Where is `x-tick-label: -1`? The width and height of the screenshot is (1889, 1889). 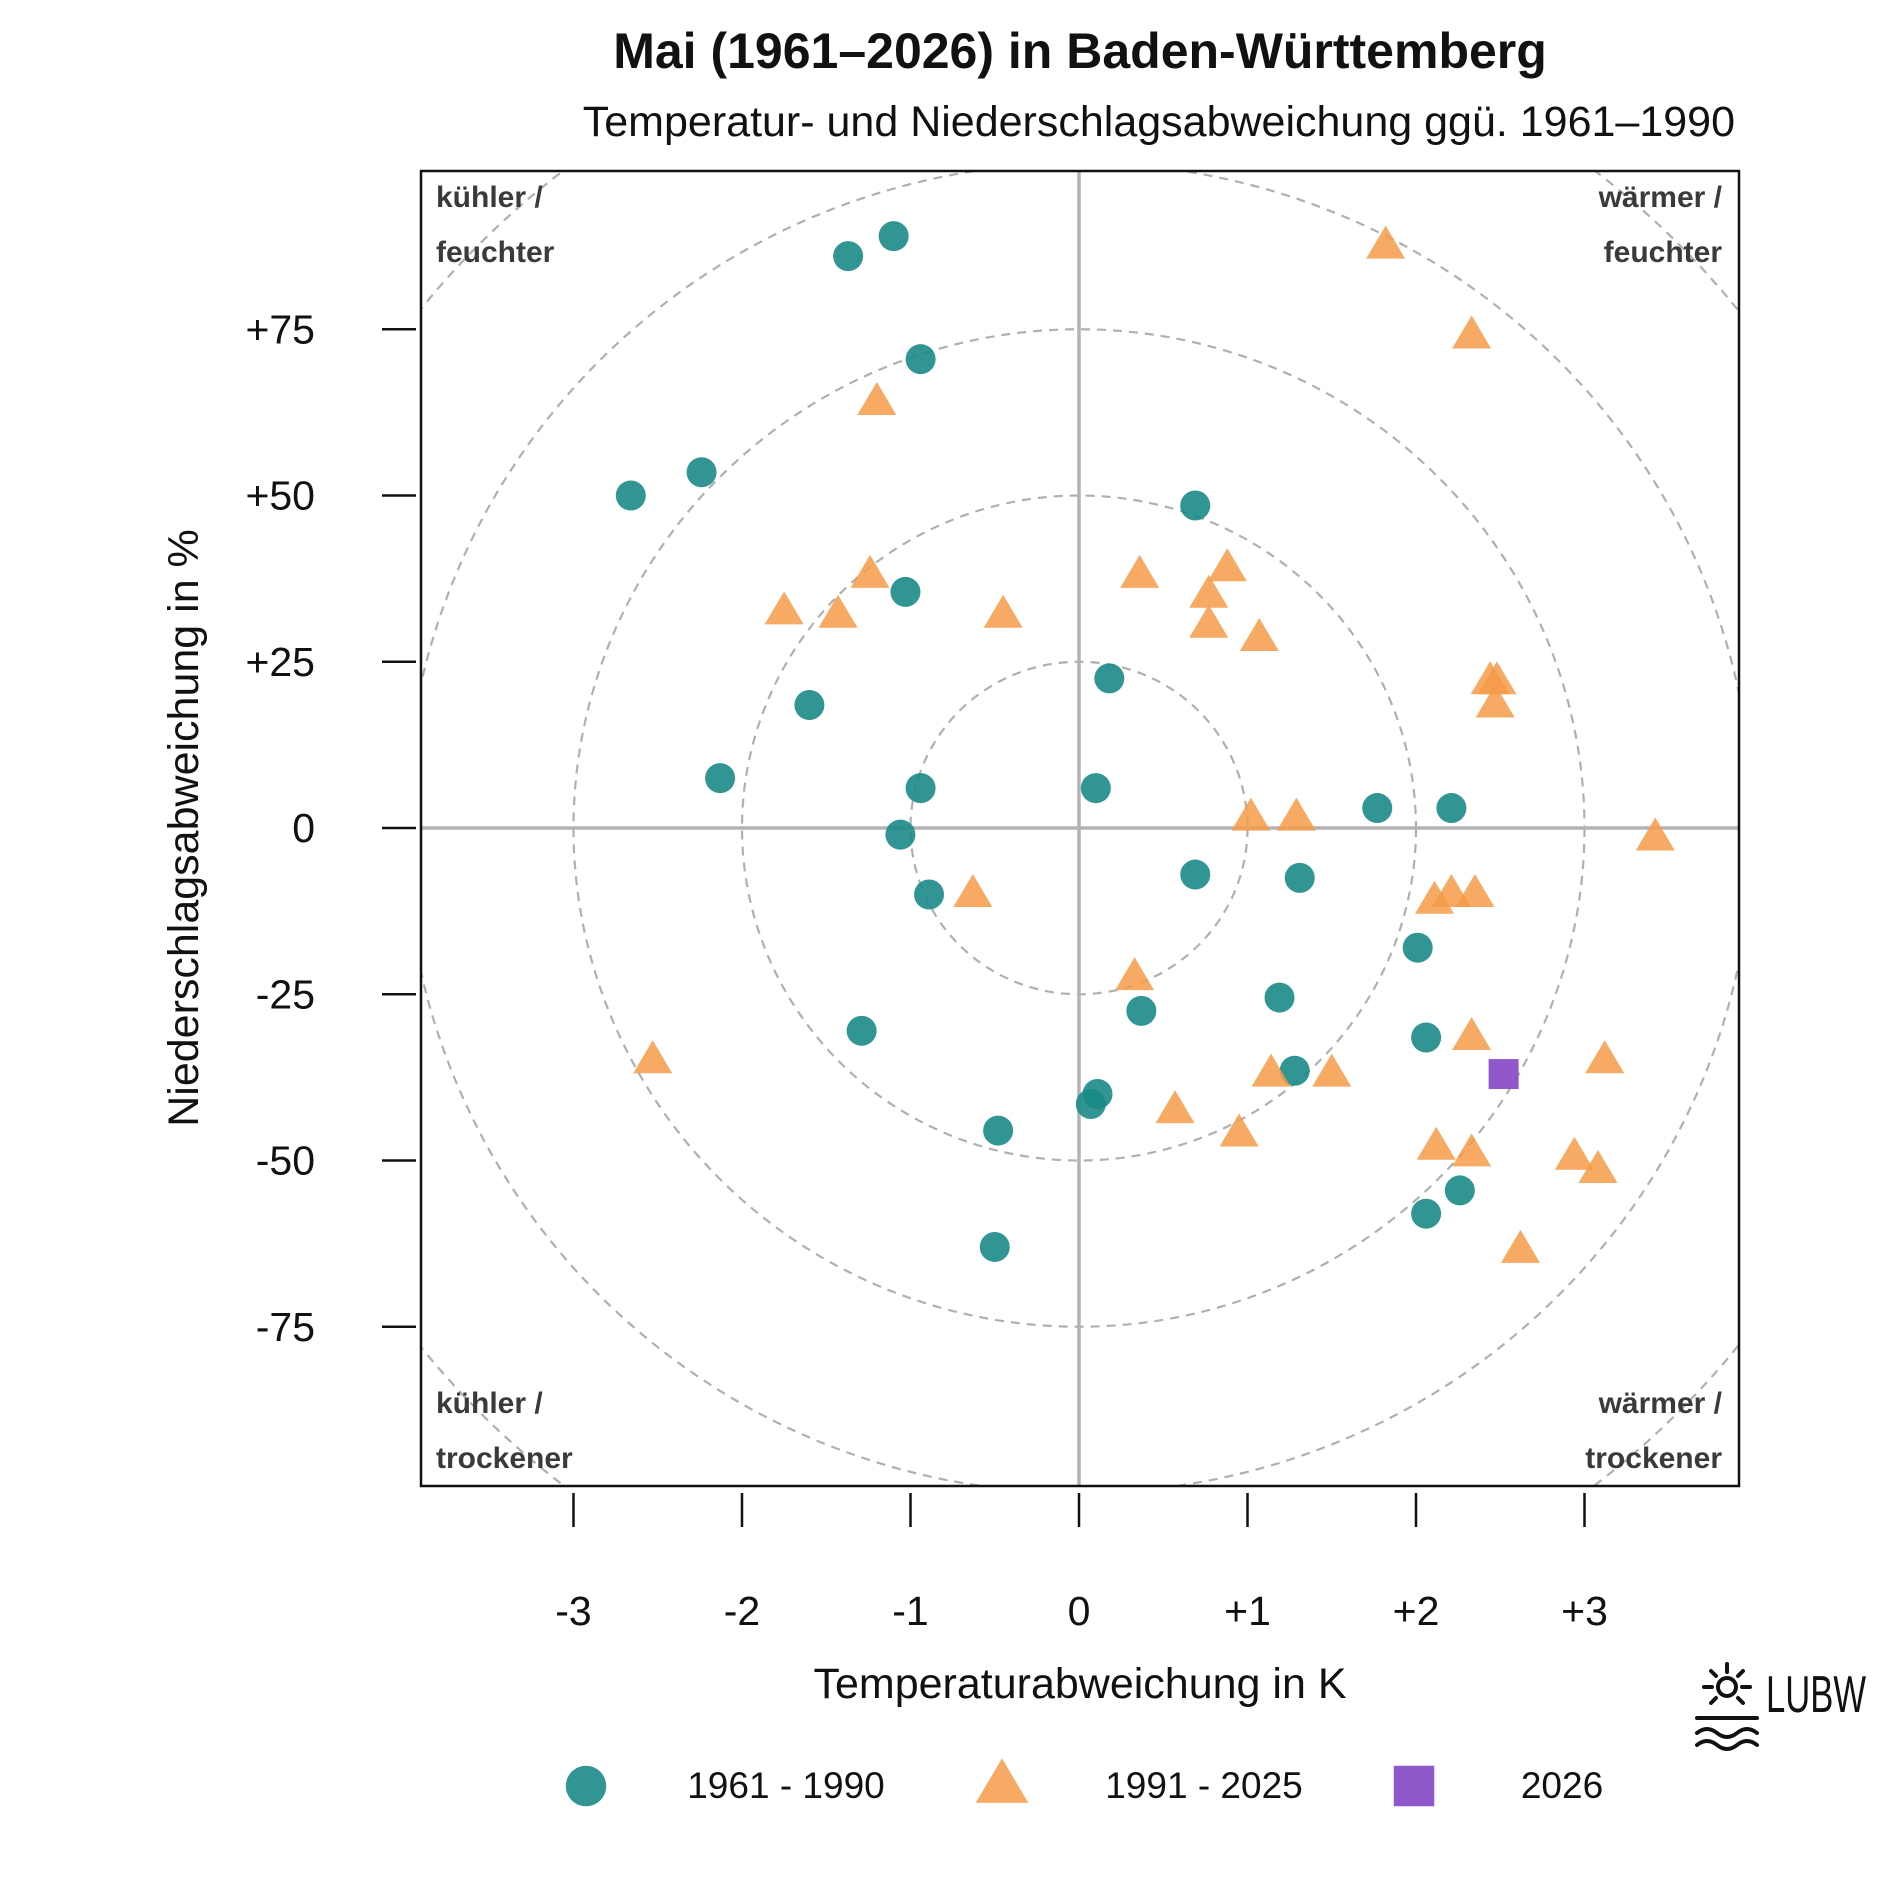
x-tick-label: -1 is located at coordinates (910, 1611).